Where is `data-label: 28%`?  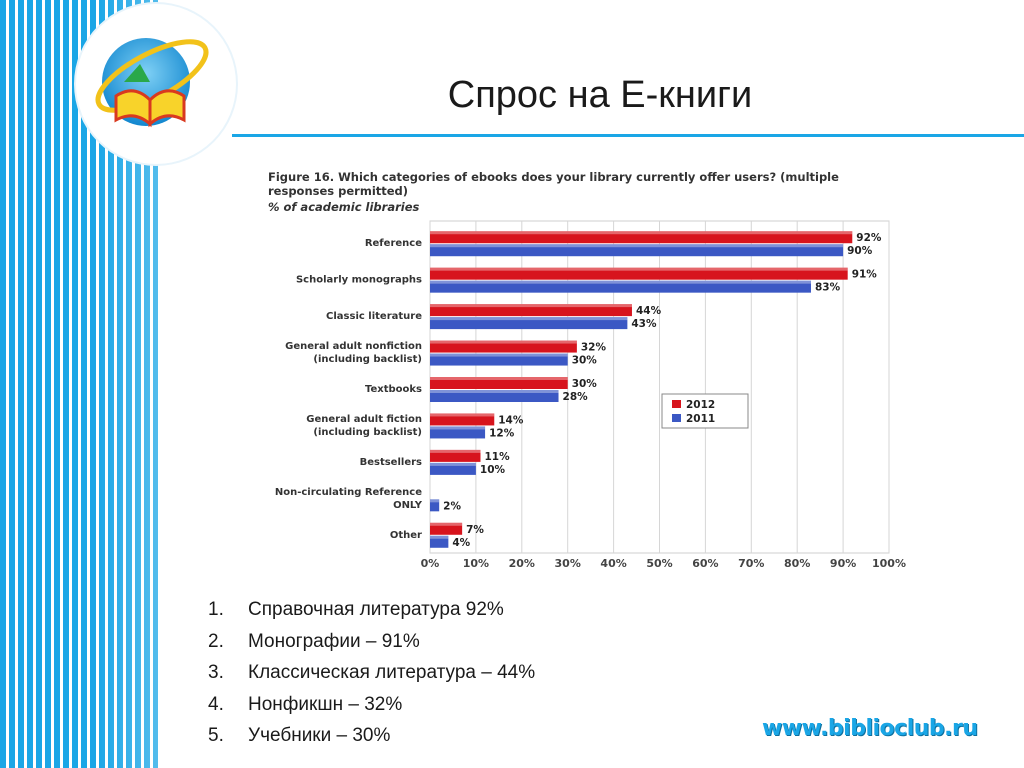 data-label: 28% is located at coordinates (576, 397).